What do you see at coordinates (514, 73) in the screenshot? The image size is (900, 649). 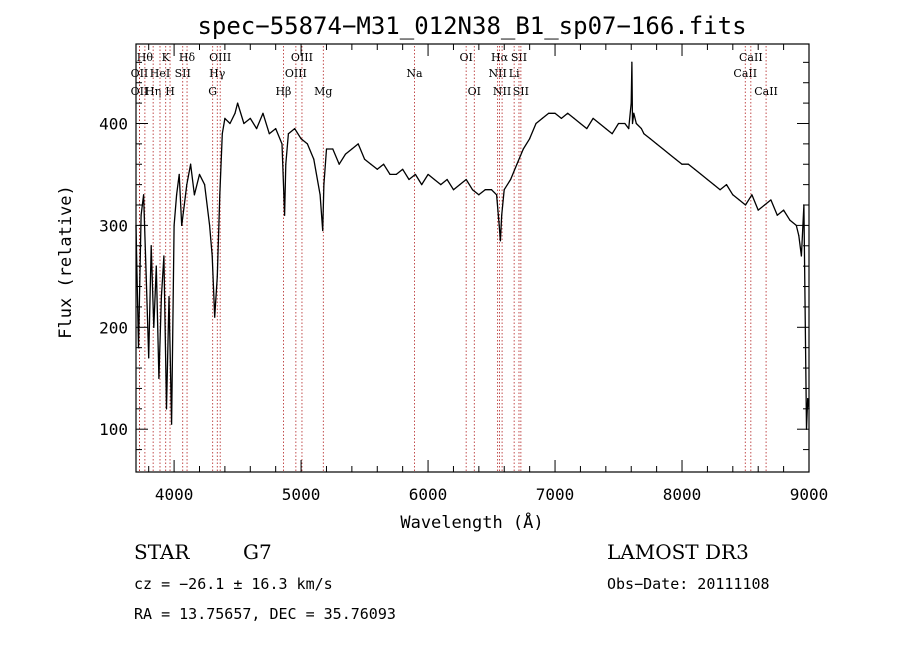 I see `line-marker-label-22: Li` at bounding box center [514, 73].